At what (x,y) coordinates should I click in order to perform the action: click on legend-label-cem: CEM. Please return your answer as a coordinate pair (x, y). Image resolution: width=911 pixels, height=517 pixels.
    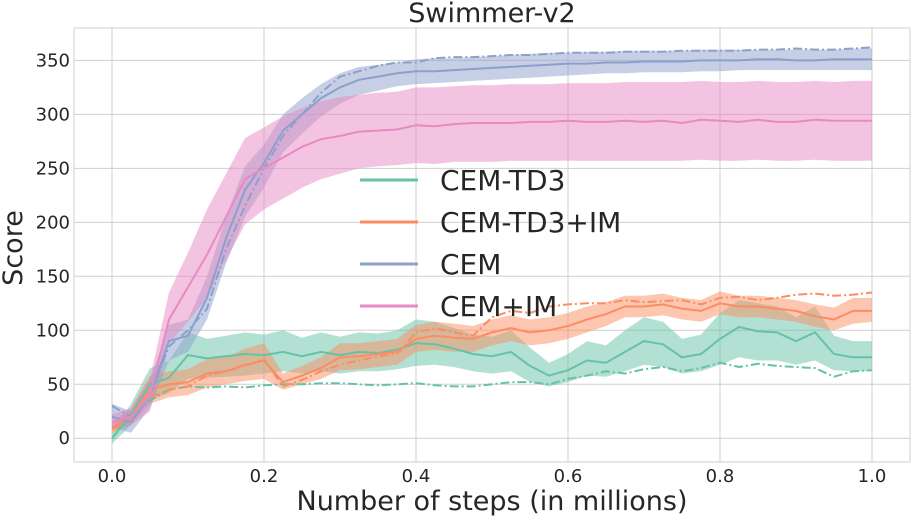
    Looking at the image, I should click on (470, 264).